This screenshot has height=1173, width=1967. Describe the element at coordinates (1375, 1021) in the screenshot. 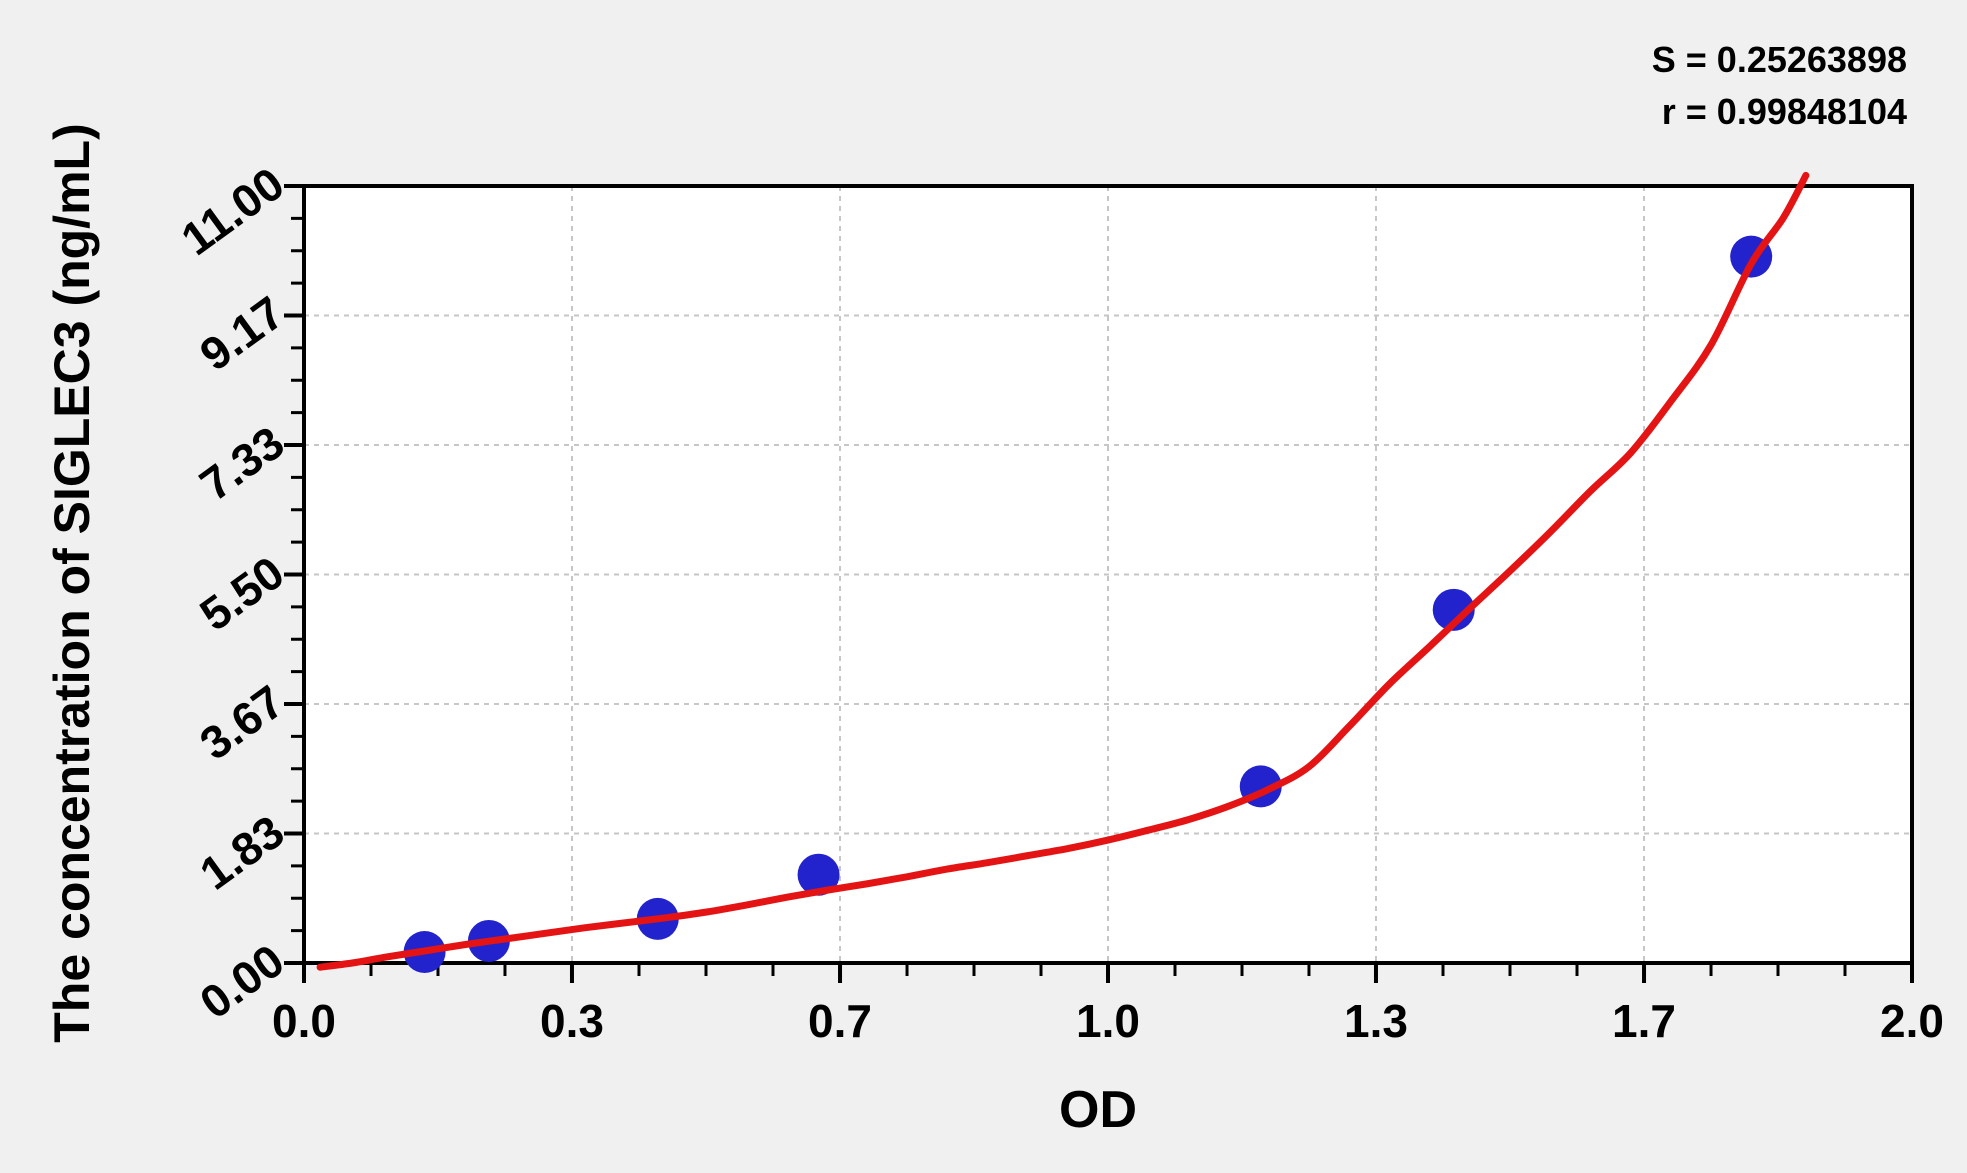

I see `x-tick-label: 1.3` at that location.